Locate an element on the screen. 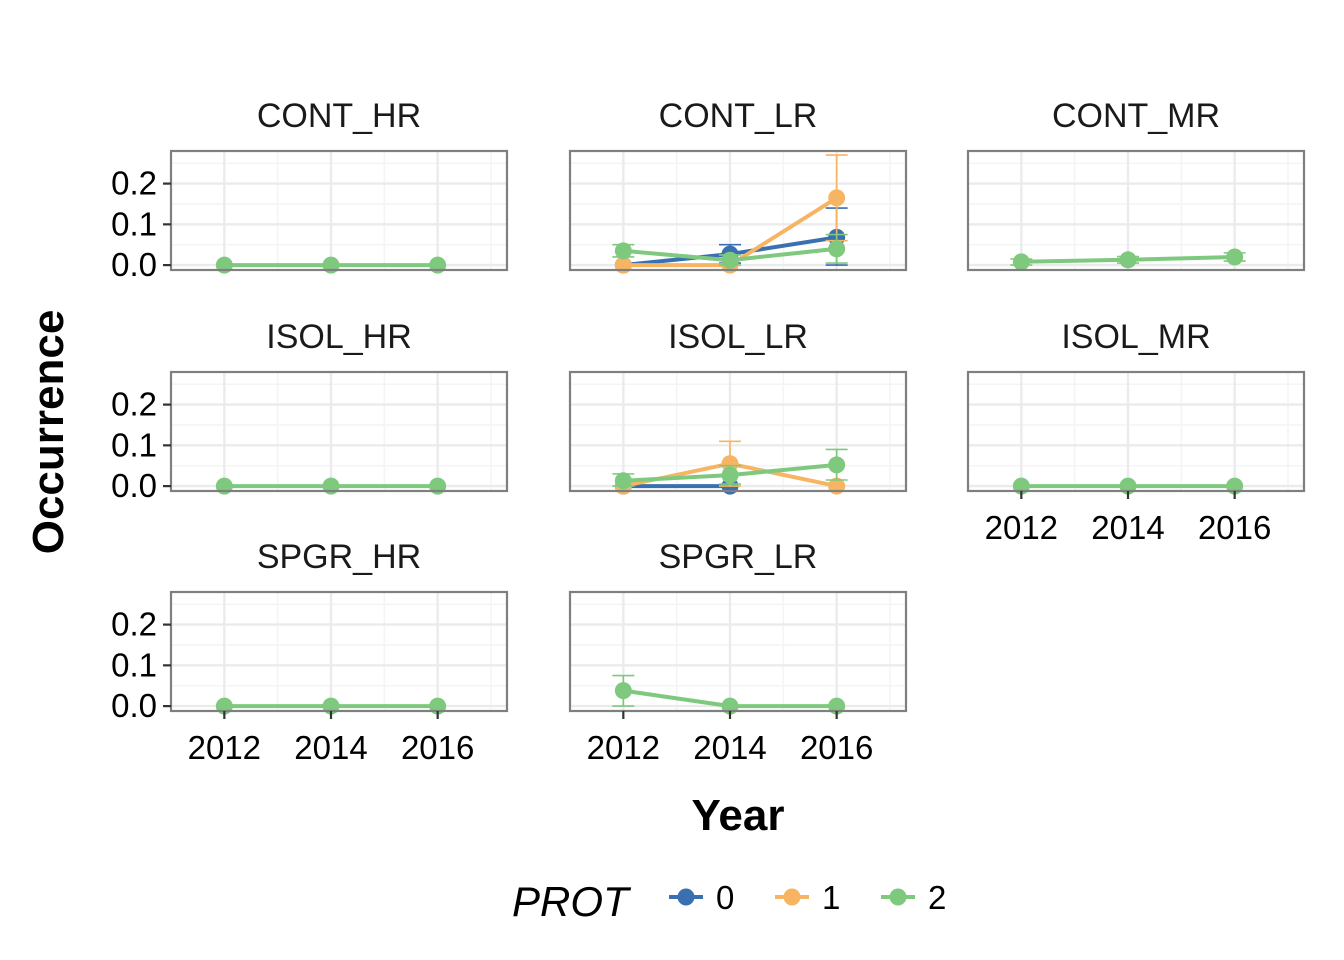  panel-isol-hr: ISOL_HR 0.0 0.10.2 is located at coordinates (310, 411).